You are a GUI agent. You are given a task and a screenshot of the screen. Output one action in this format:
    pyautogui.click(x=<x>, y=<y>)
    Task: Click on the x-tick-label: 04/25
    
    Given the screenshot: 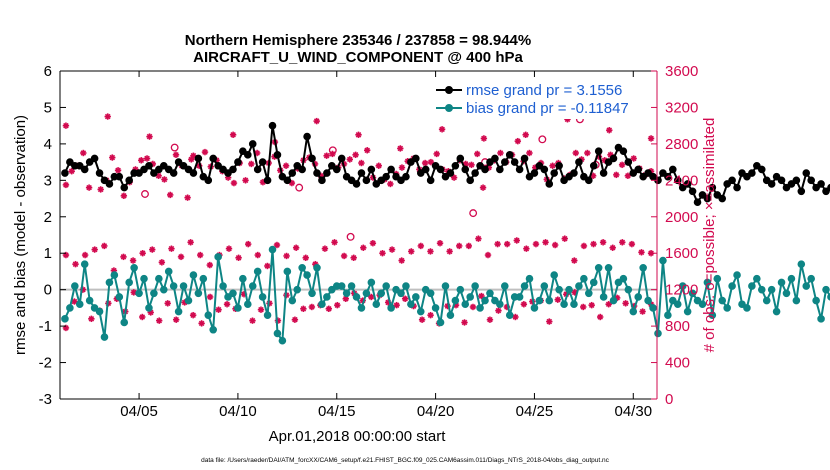 What is the action you would take?
    pyautogui.click(x=535, y=411)
    